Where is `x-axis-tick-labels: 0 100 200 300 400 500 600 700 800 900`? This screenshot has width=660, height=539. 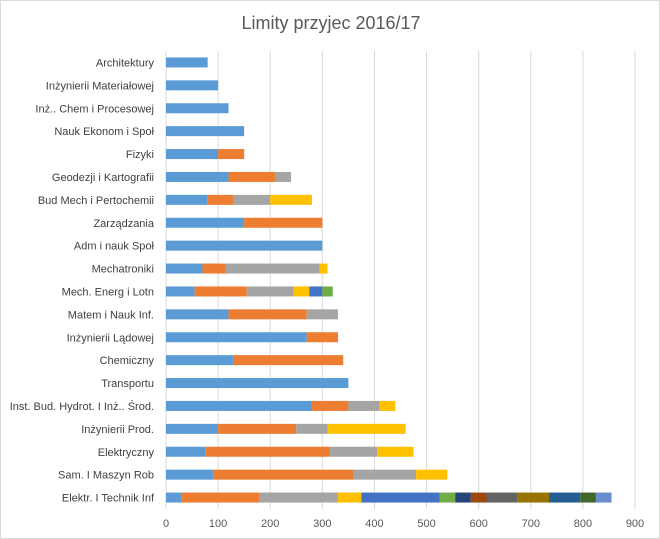 x-axis-tick-labels: 0 100 200 300 400 500 600 700 800 900 is located at coordinates (403, 524).